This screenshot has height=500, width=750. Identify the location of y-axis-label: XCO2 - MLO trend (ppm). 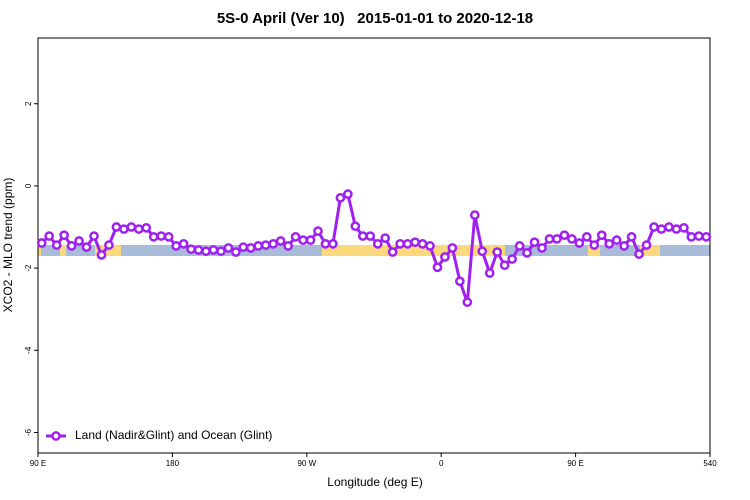
(8, 245).